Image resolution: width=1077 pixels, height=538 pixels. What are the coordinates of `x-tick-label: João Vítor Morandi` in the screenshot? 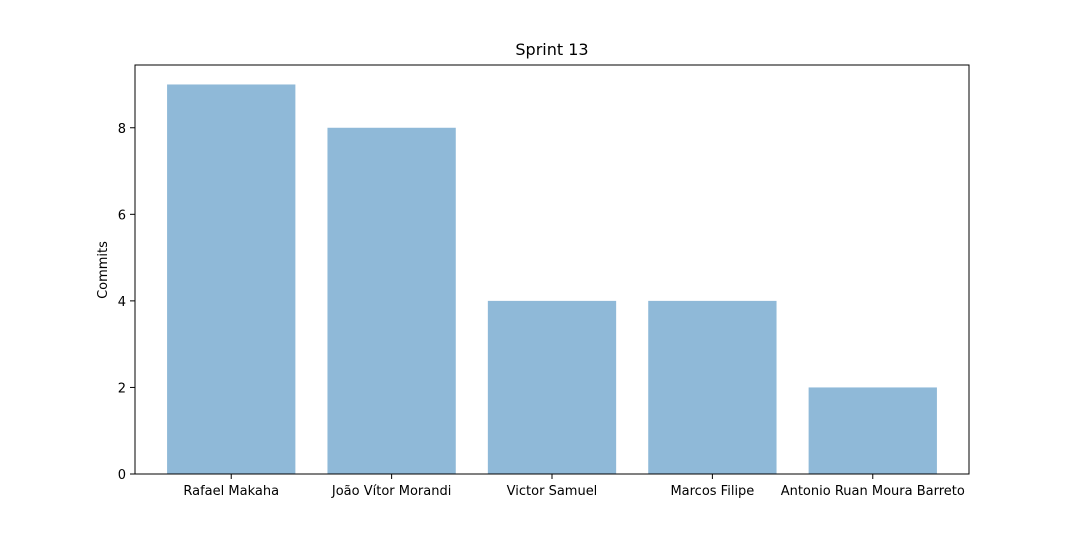 It's located at (391, 491).